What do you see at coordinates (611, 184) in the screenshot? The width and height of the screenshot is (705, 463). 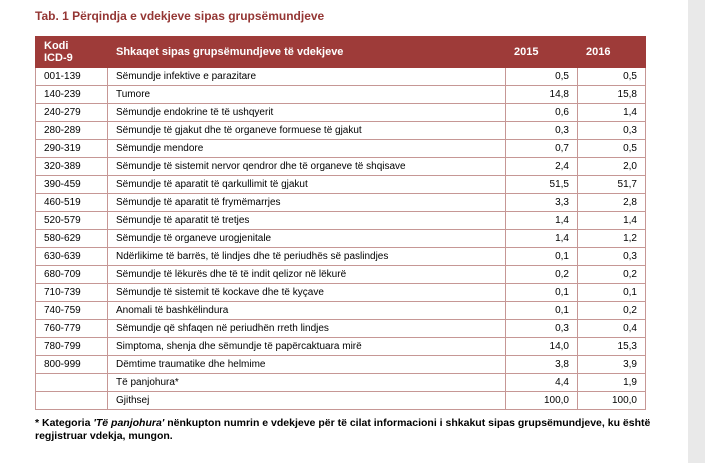 I see `cell-2016: 51,7` at bounding box center [611, 184].